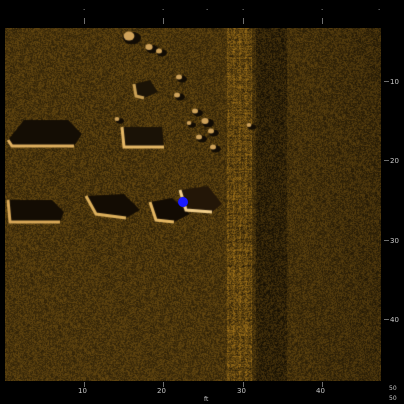 The height and width of the screenshot is (404, 404). Describe the element at coordinates (320, 391) in the screenshot. I see `bottom-ruler-label: 40` at that location.